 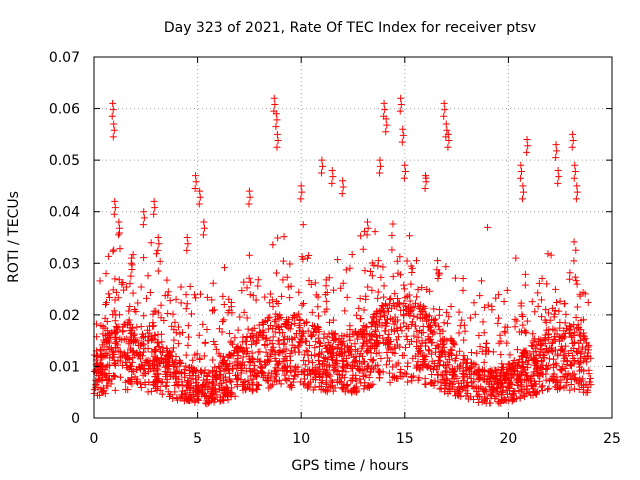 What do you see at coordinates (64, 161) in the screenshot?
I see `y-tick-label: 0.05` at bounding box center [64, 161].